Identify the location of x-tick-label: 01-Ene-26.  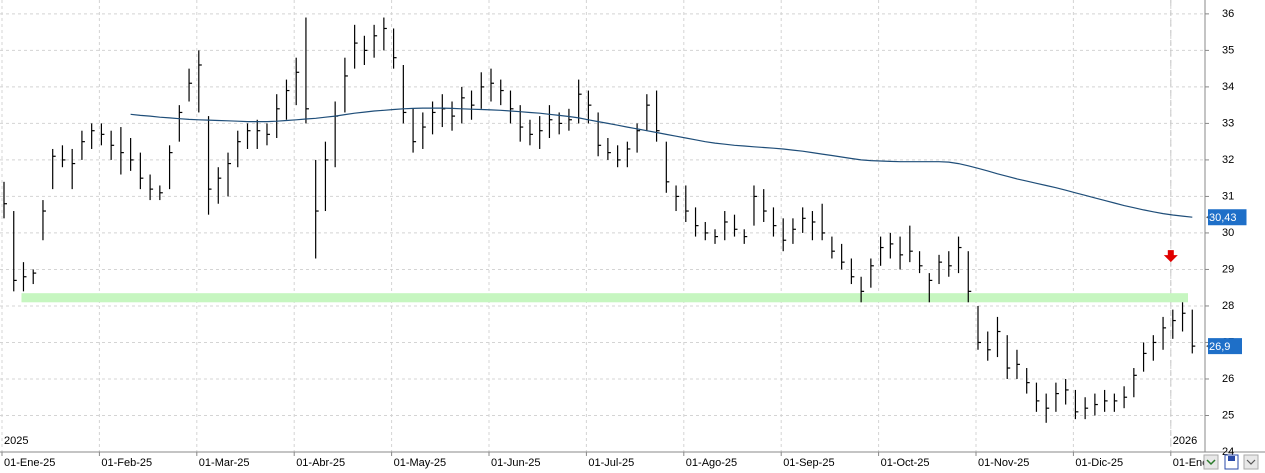
(1198, 463).